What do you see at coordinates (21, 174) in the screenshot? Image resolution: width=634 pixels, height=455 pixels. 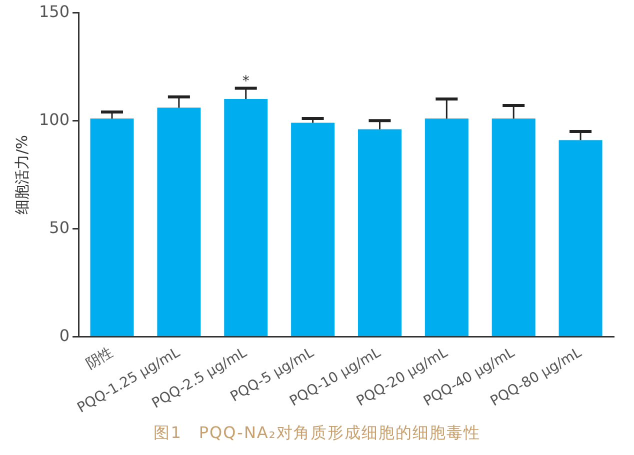 I see `y-axis-title: 细胞活力/%` at bounding box center [21, 174].